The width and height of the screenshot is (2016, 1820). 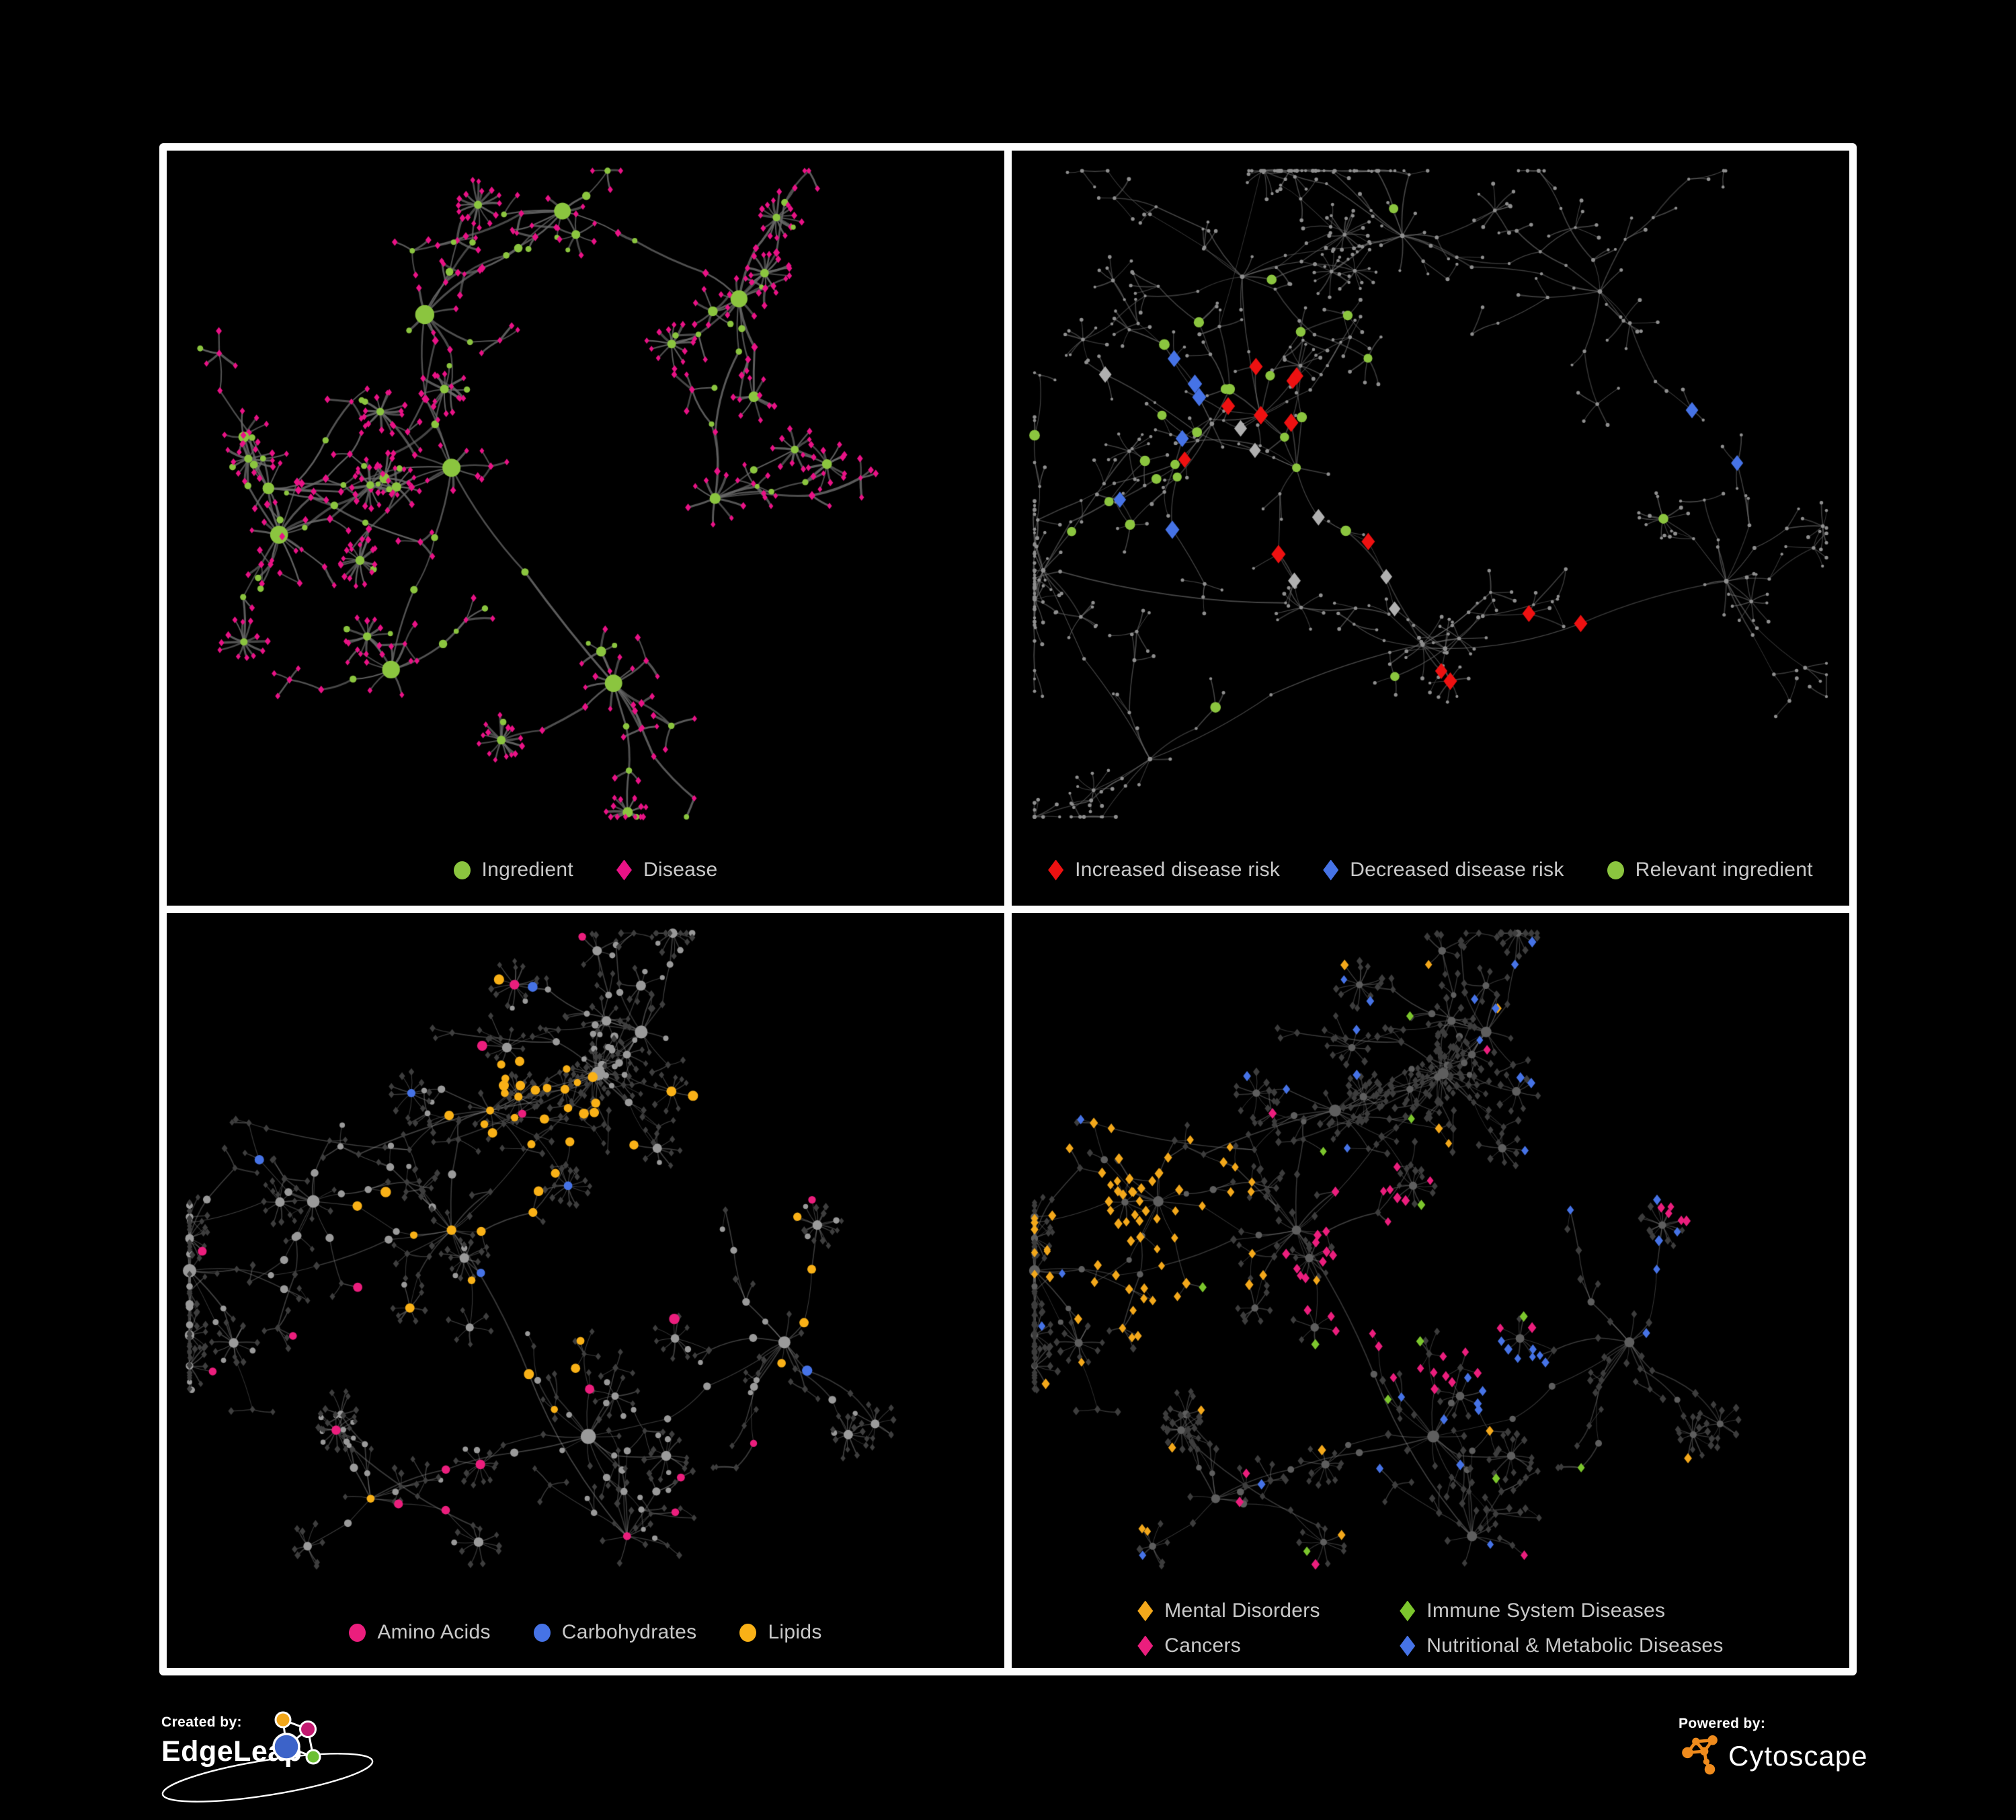 I want to click on legend-item-carbohydrates: Carbohydrates, so click(x=615, y=1632).